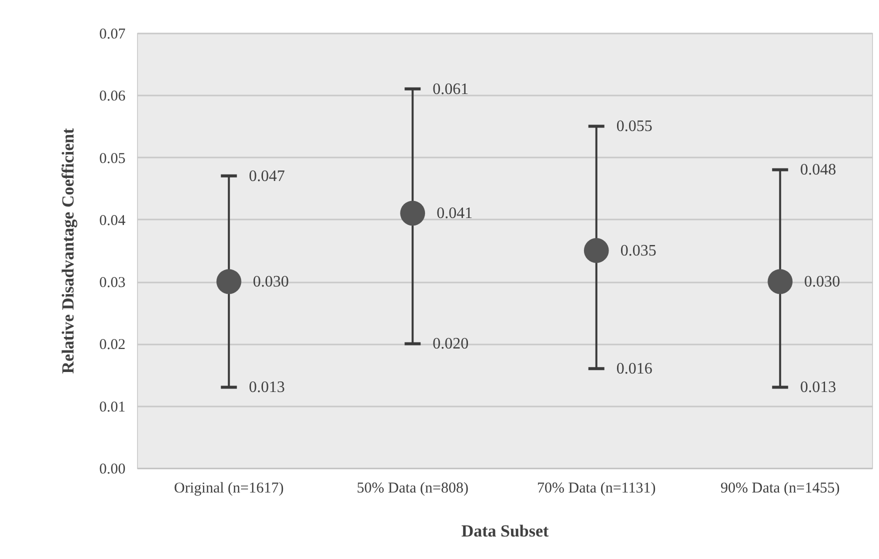 The height and width of the screenshot is (559, 879). What do you see at coordinates (596, 488) in the screenshot?
I see `x-tick-label: 70% Data (n=1131)` at bounding box center [596, 488].